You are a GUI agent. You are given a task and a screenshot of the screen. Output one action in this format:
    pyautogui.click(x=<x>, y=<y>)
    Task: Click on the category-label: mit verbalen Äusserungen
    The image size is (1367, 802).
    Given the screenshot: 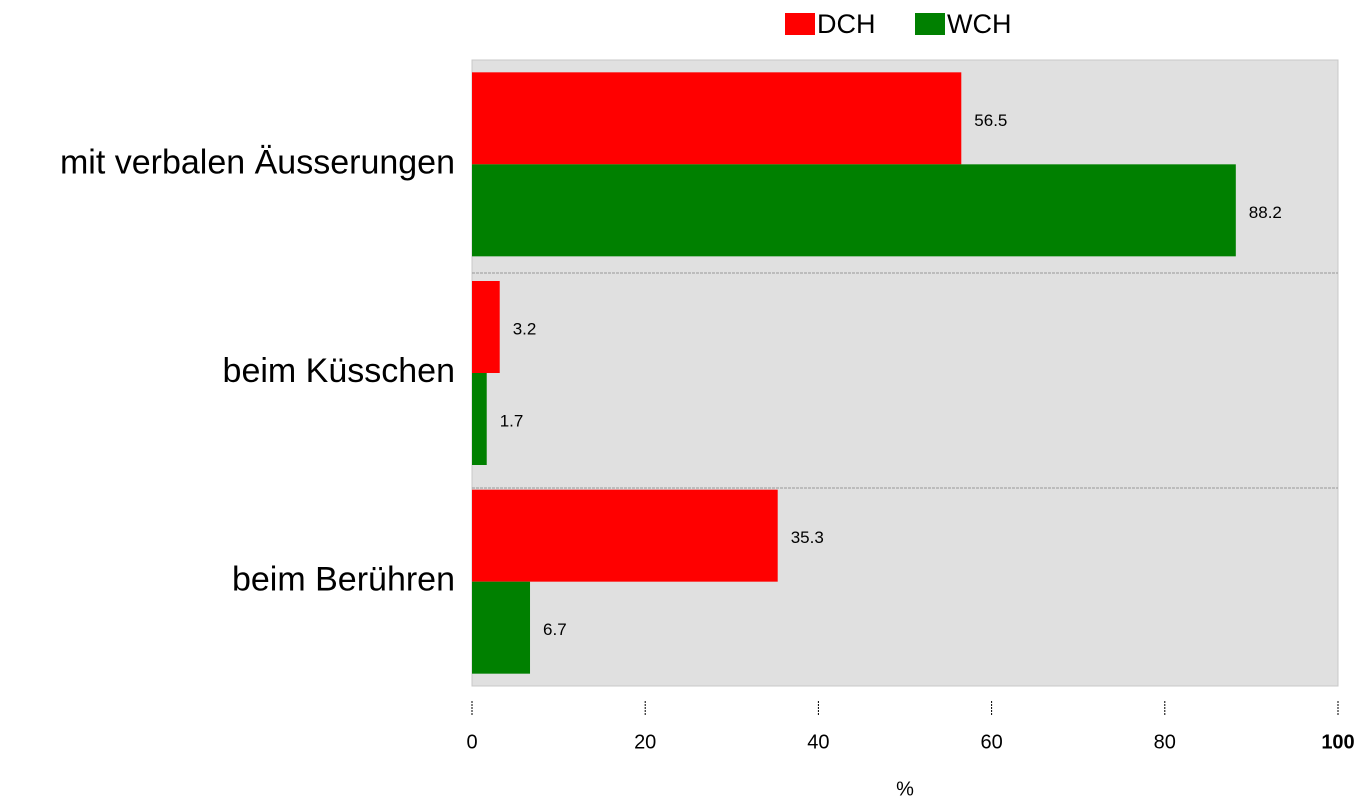 What is the action you would take?
    pyautogui.click(x=257, y=162)
    